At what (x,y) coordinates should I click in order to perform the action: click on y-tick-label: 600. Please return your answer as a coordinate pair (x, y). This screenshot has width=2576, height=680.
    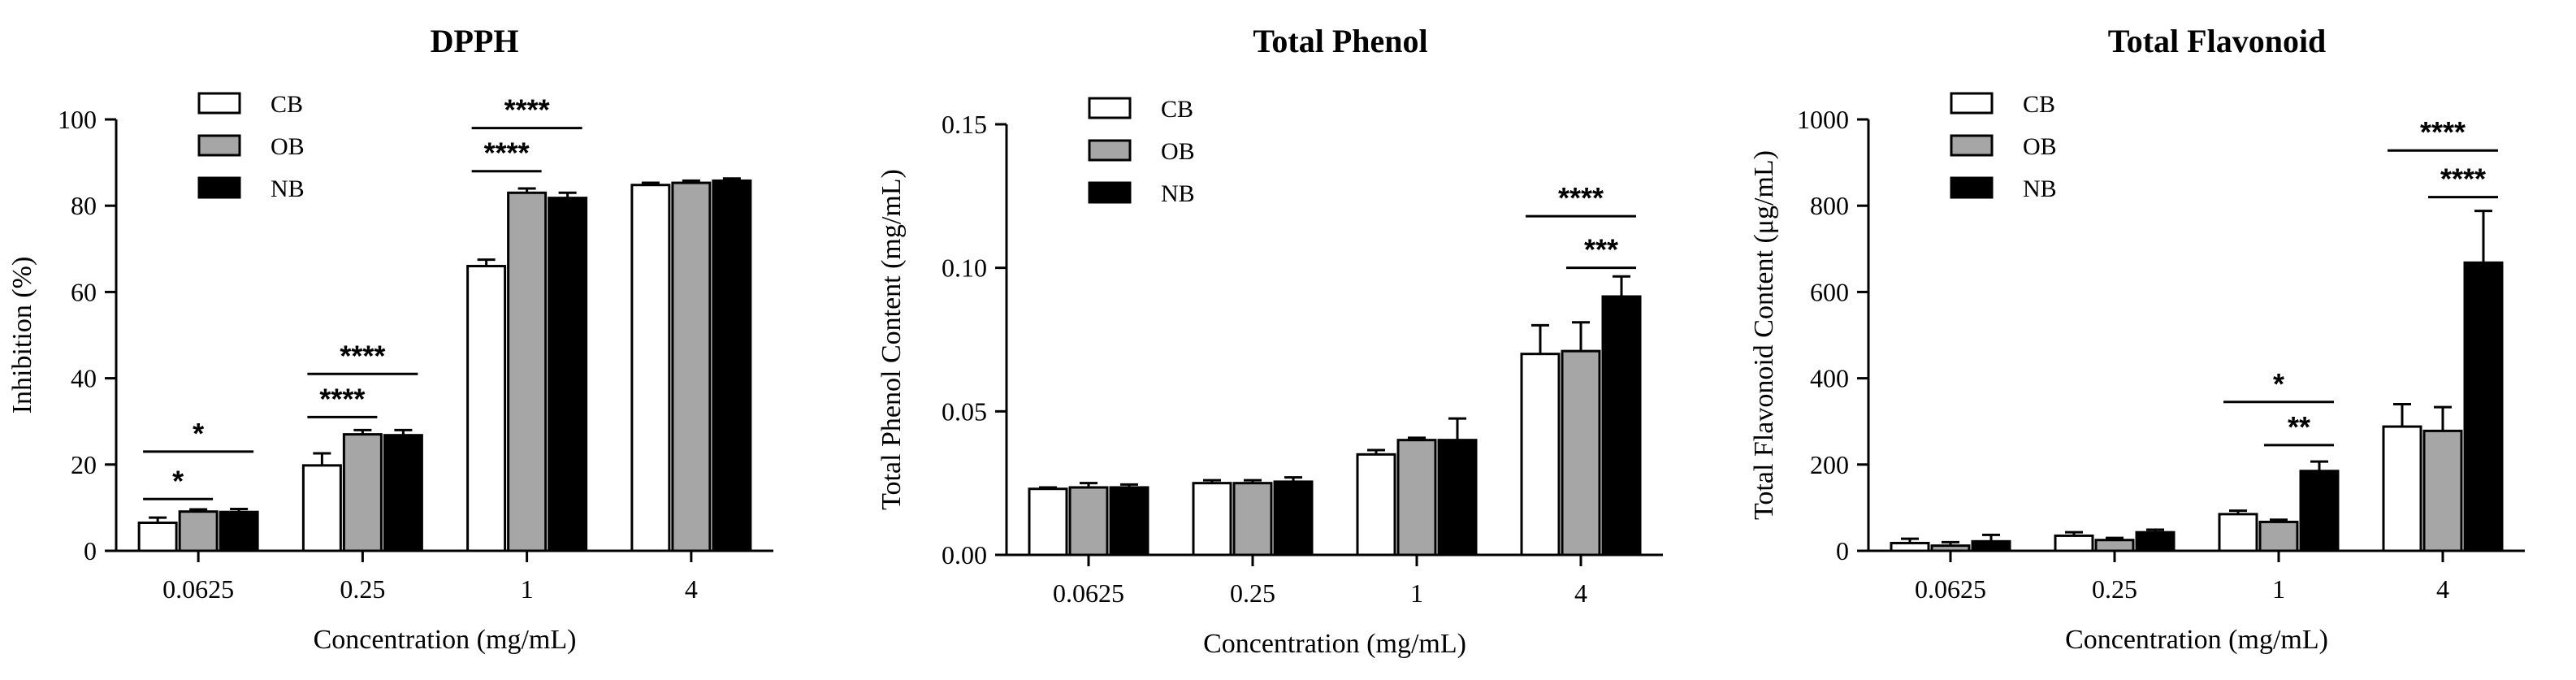
    Looking at the image, I should click on (1829, 291).